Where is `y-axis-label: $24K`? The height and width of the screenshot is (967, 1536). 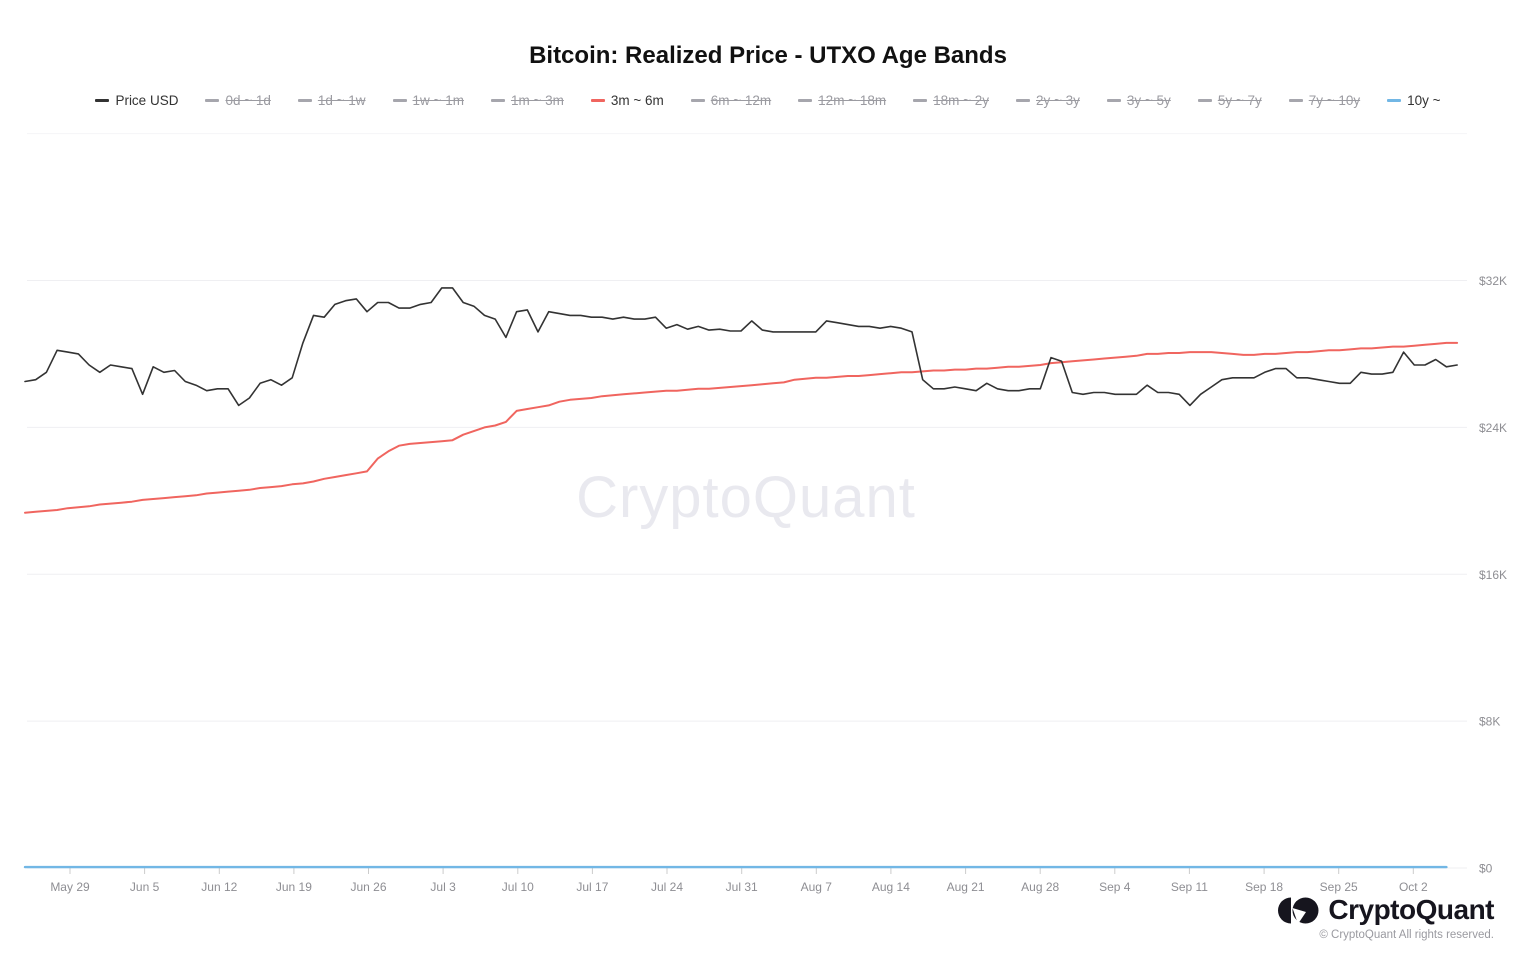 y-axis-label: $24K is located at coordinates (1493, 428).